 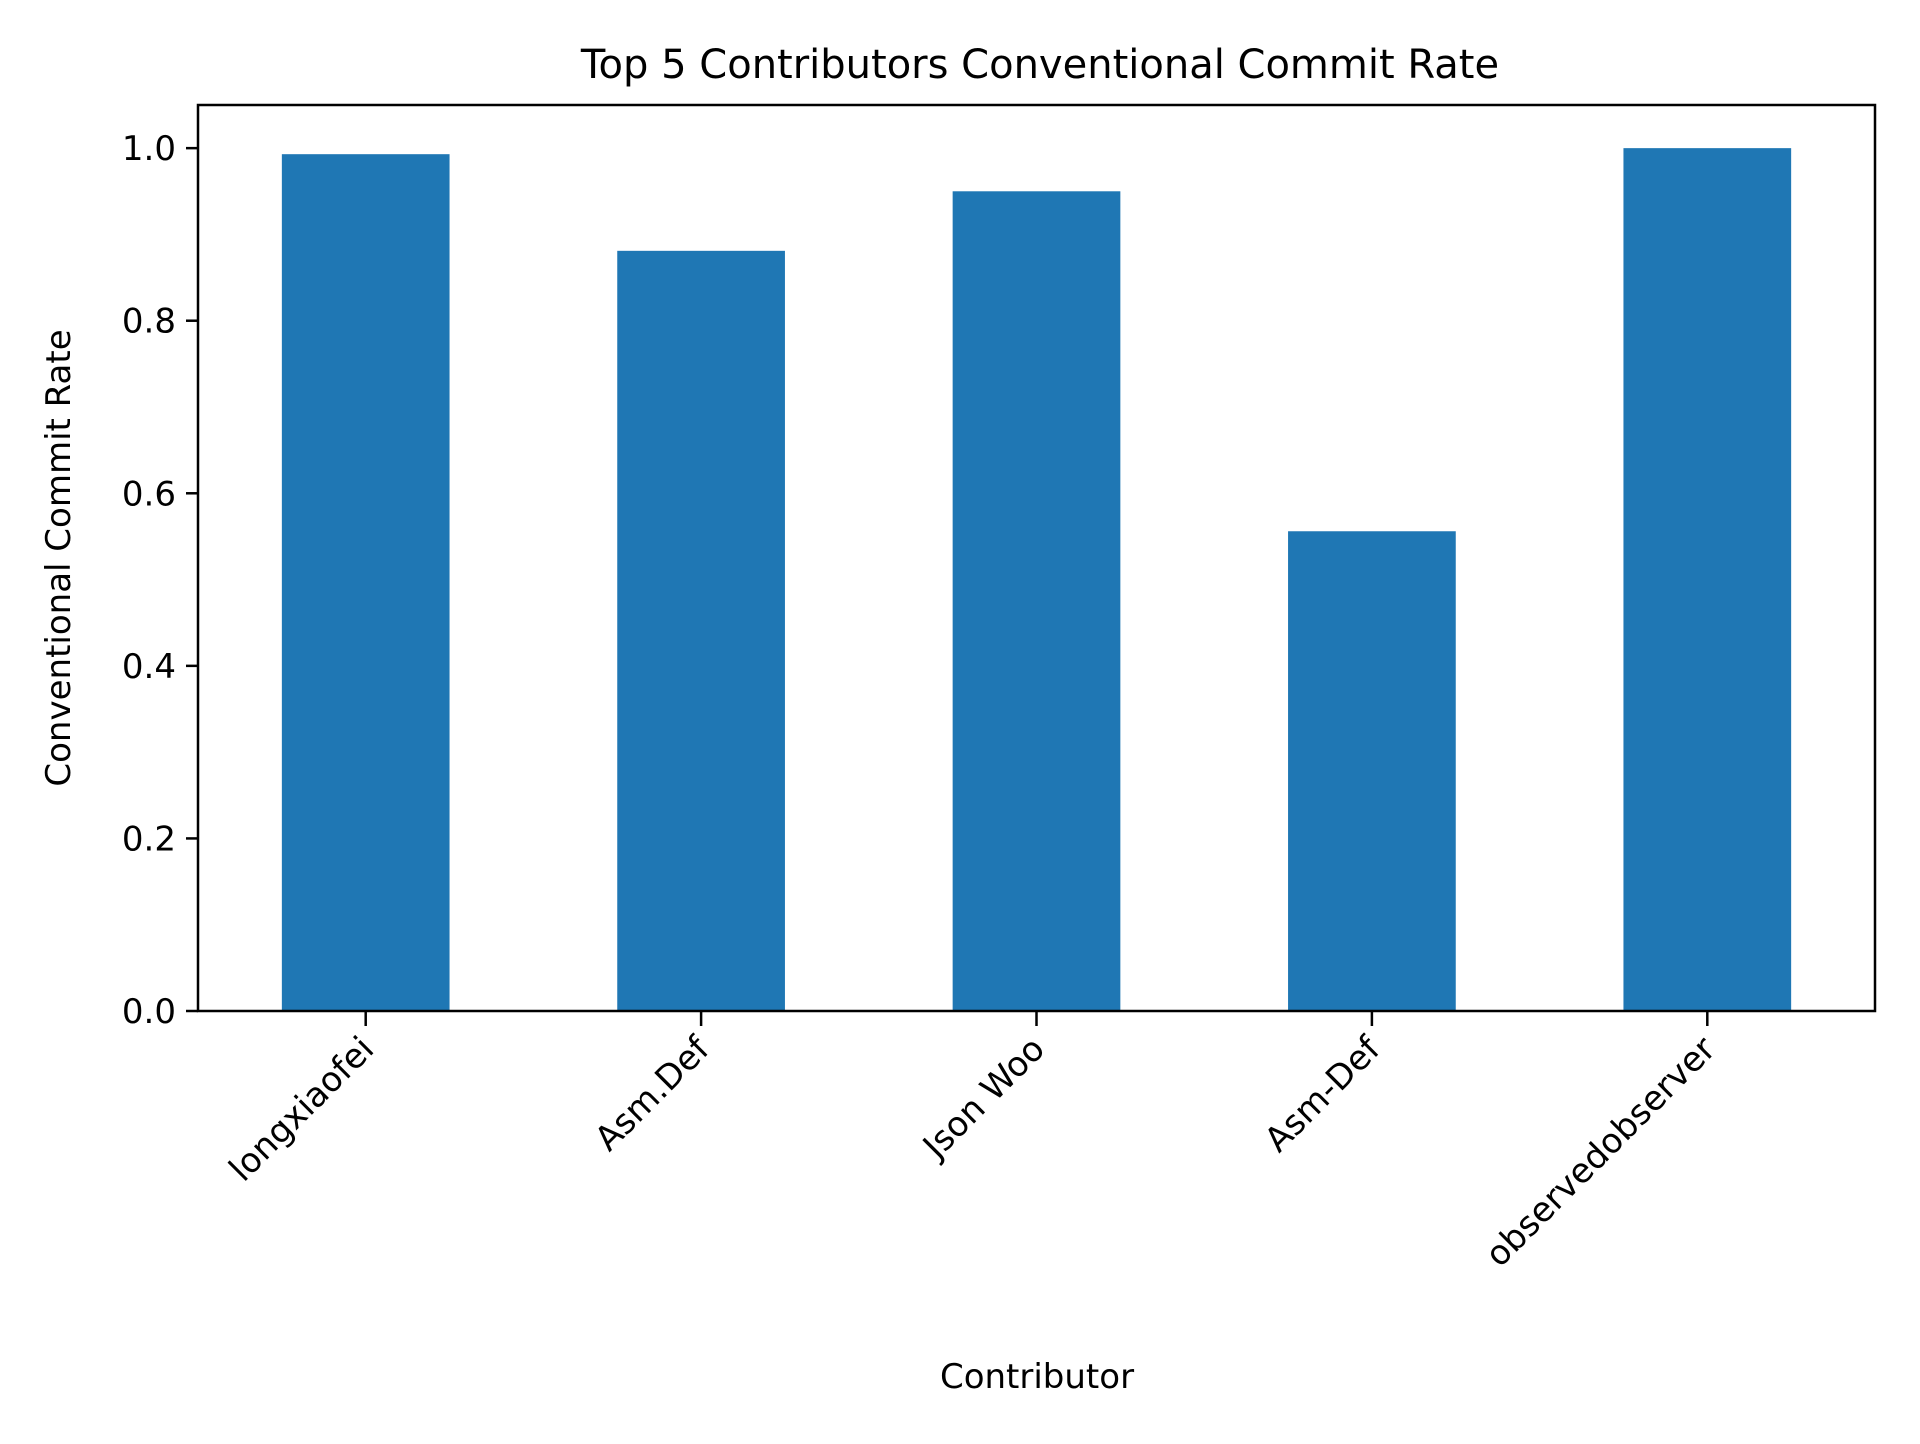 What do you see at coordinates (149, 1012) in the screenshot?
I see `y-tick-label: 0.0` at bounding box center [149, 1012].